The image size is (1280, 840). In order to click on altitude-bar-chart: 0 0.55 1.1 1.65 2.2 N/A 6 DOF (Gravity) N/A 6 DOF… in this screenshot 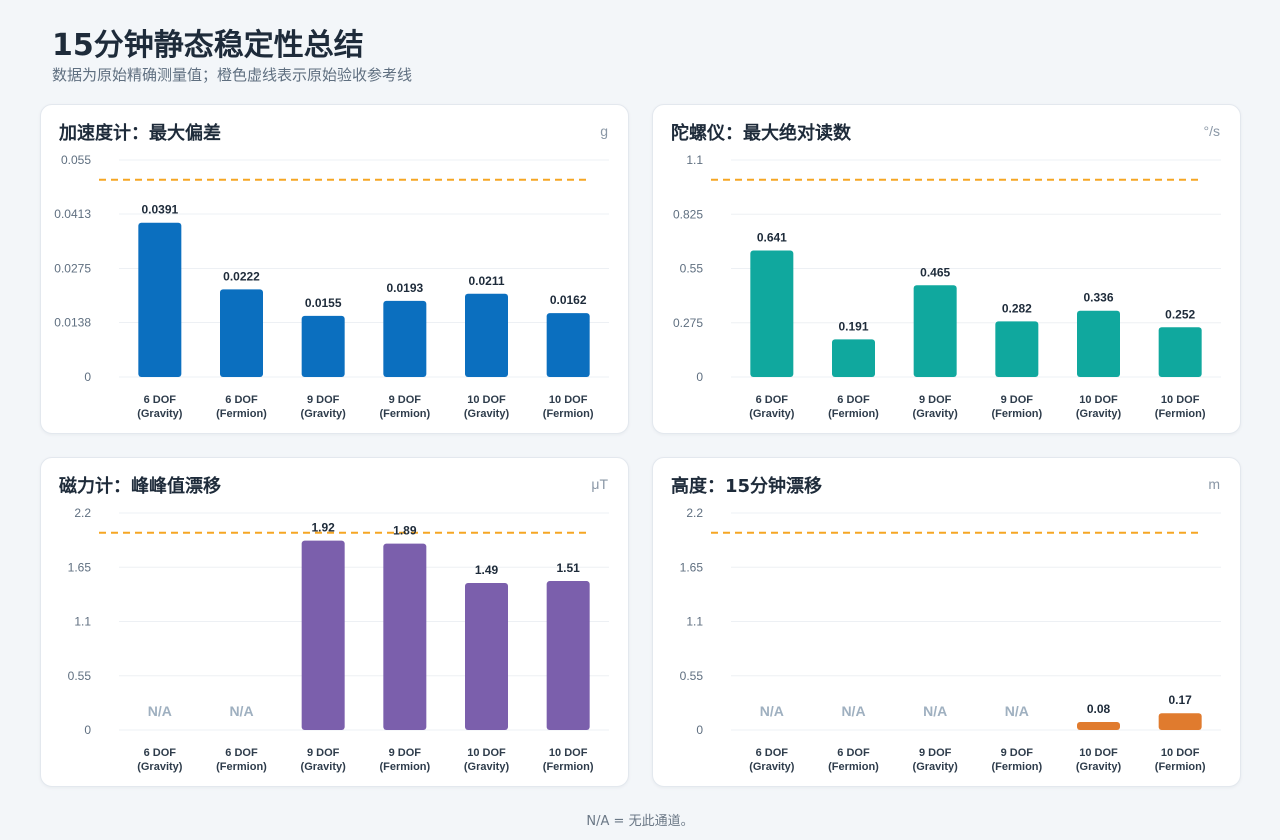, I will do `click(950, 639)`.